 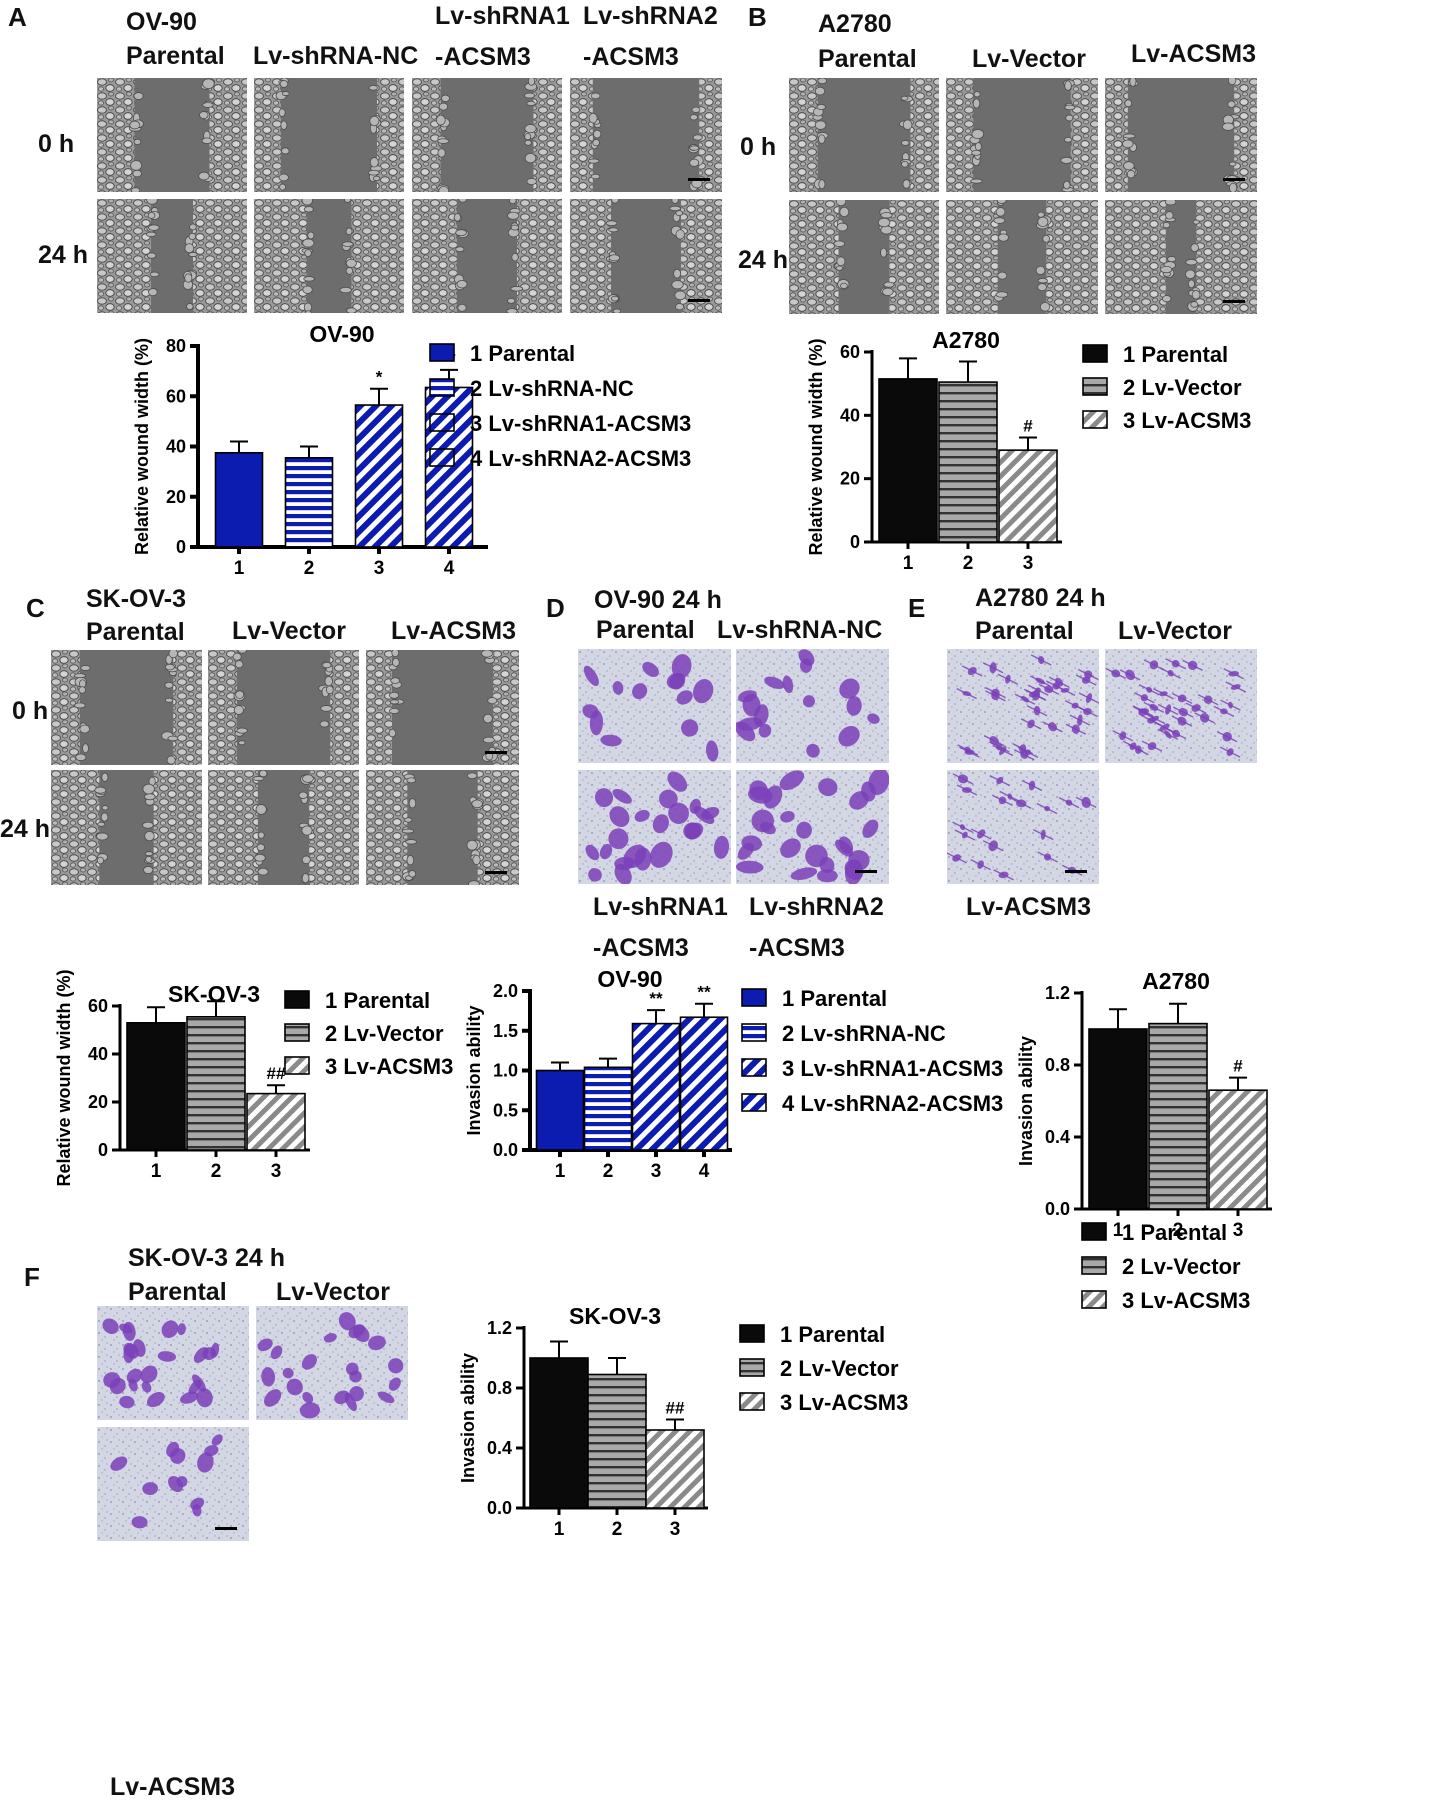 What do you see at coordinates (25, 829) in the screenshot?
I see `panel-c-row-24h: 24 h` at bounding box center [25, 829].